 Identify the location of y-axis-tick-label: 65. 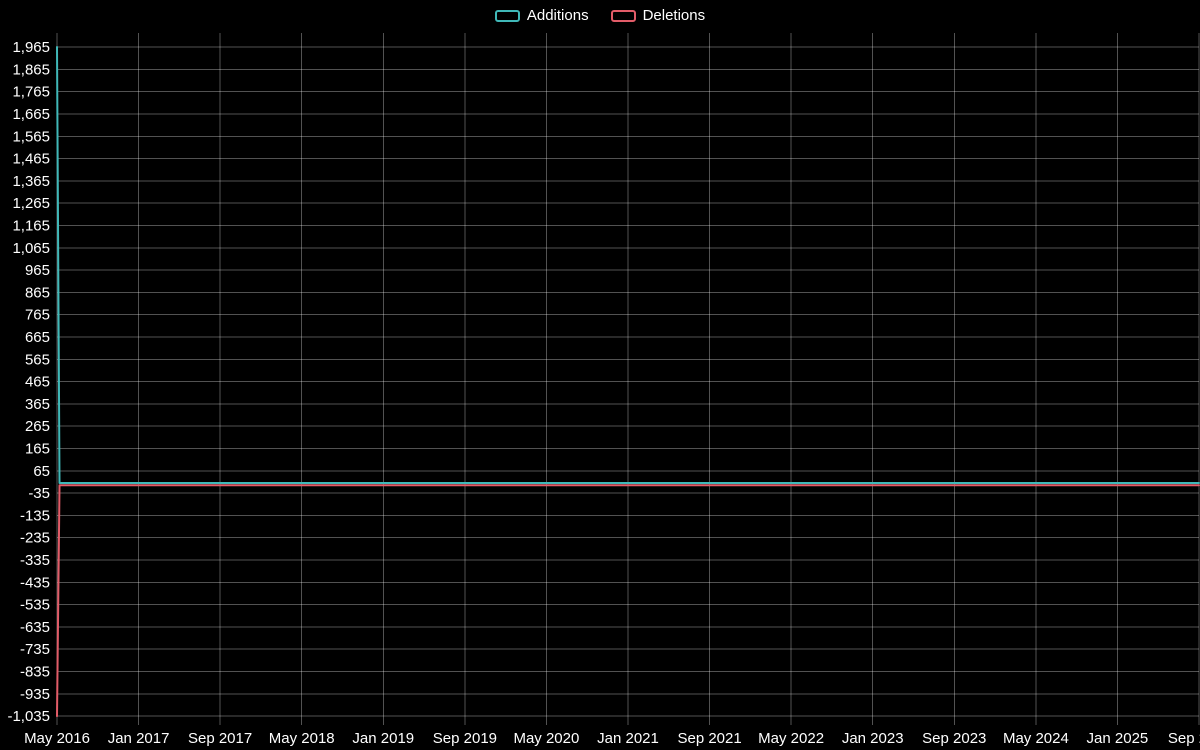
(41, 471).